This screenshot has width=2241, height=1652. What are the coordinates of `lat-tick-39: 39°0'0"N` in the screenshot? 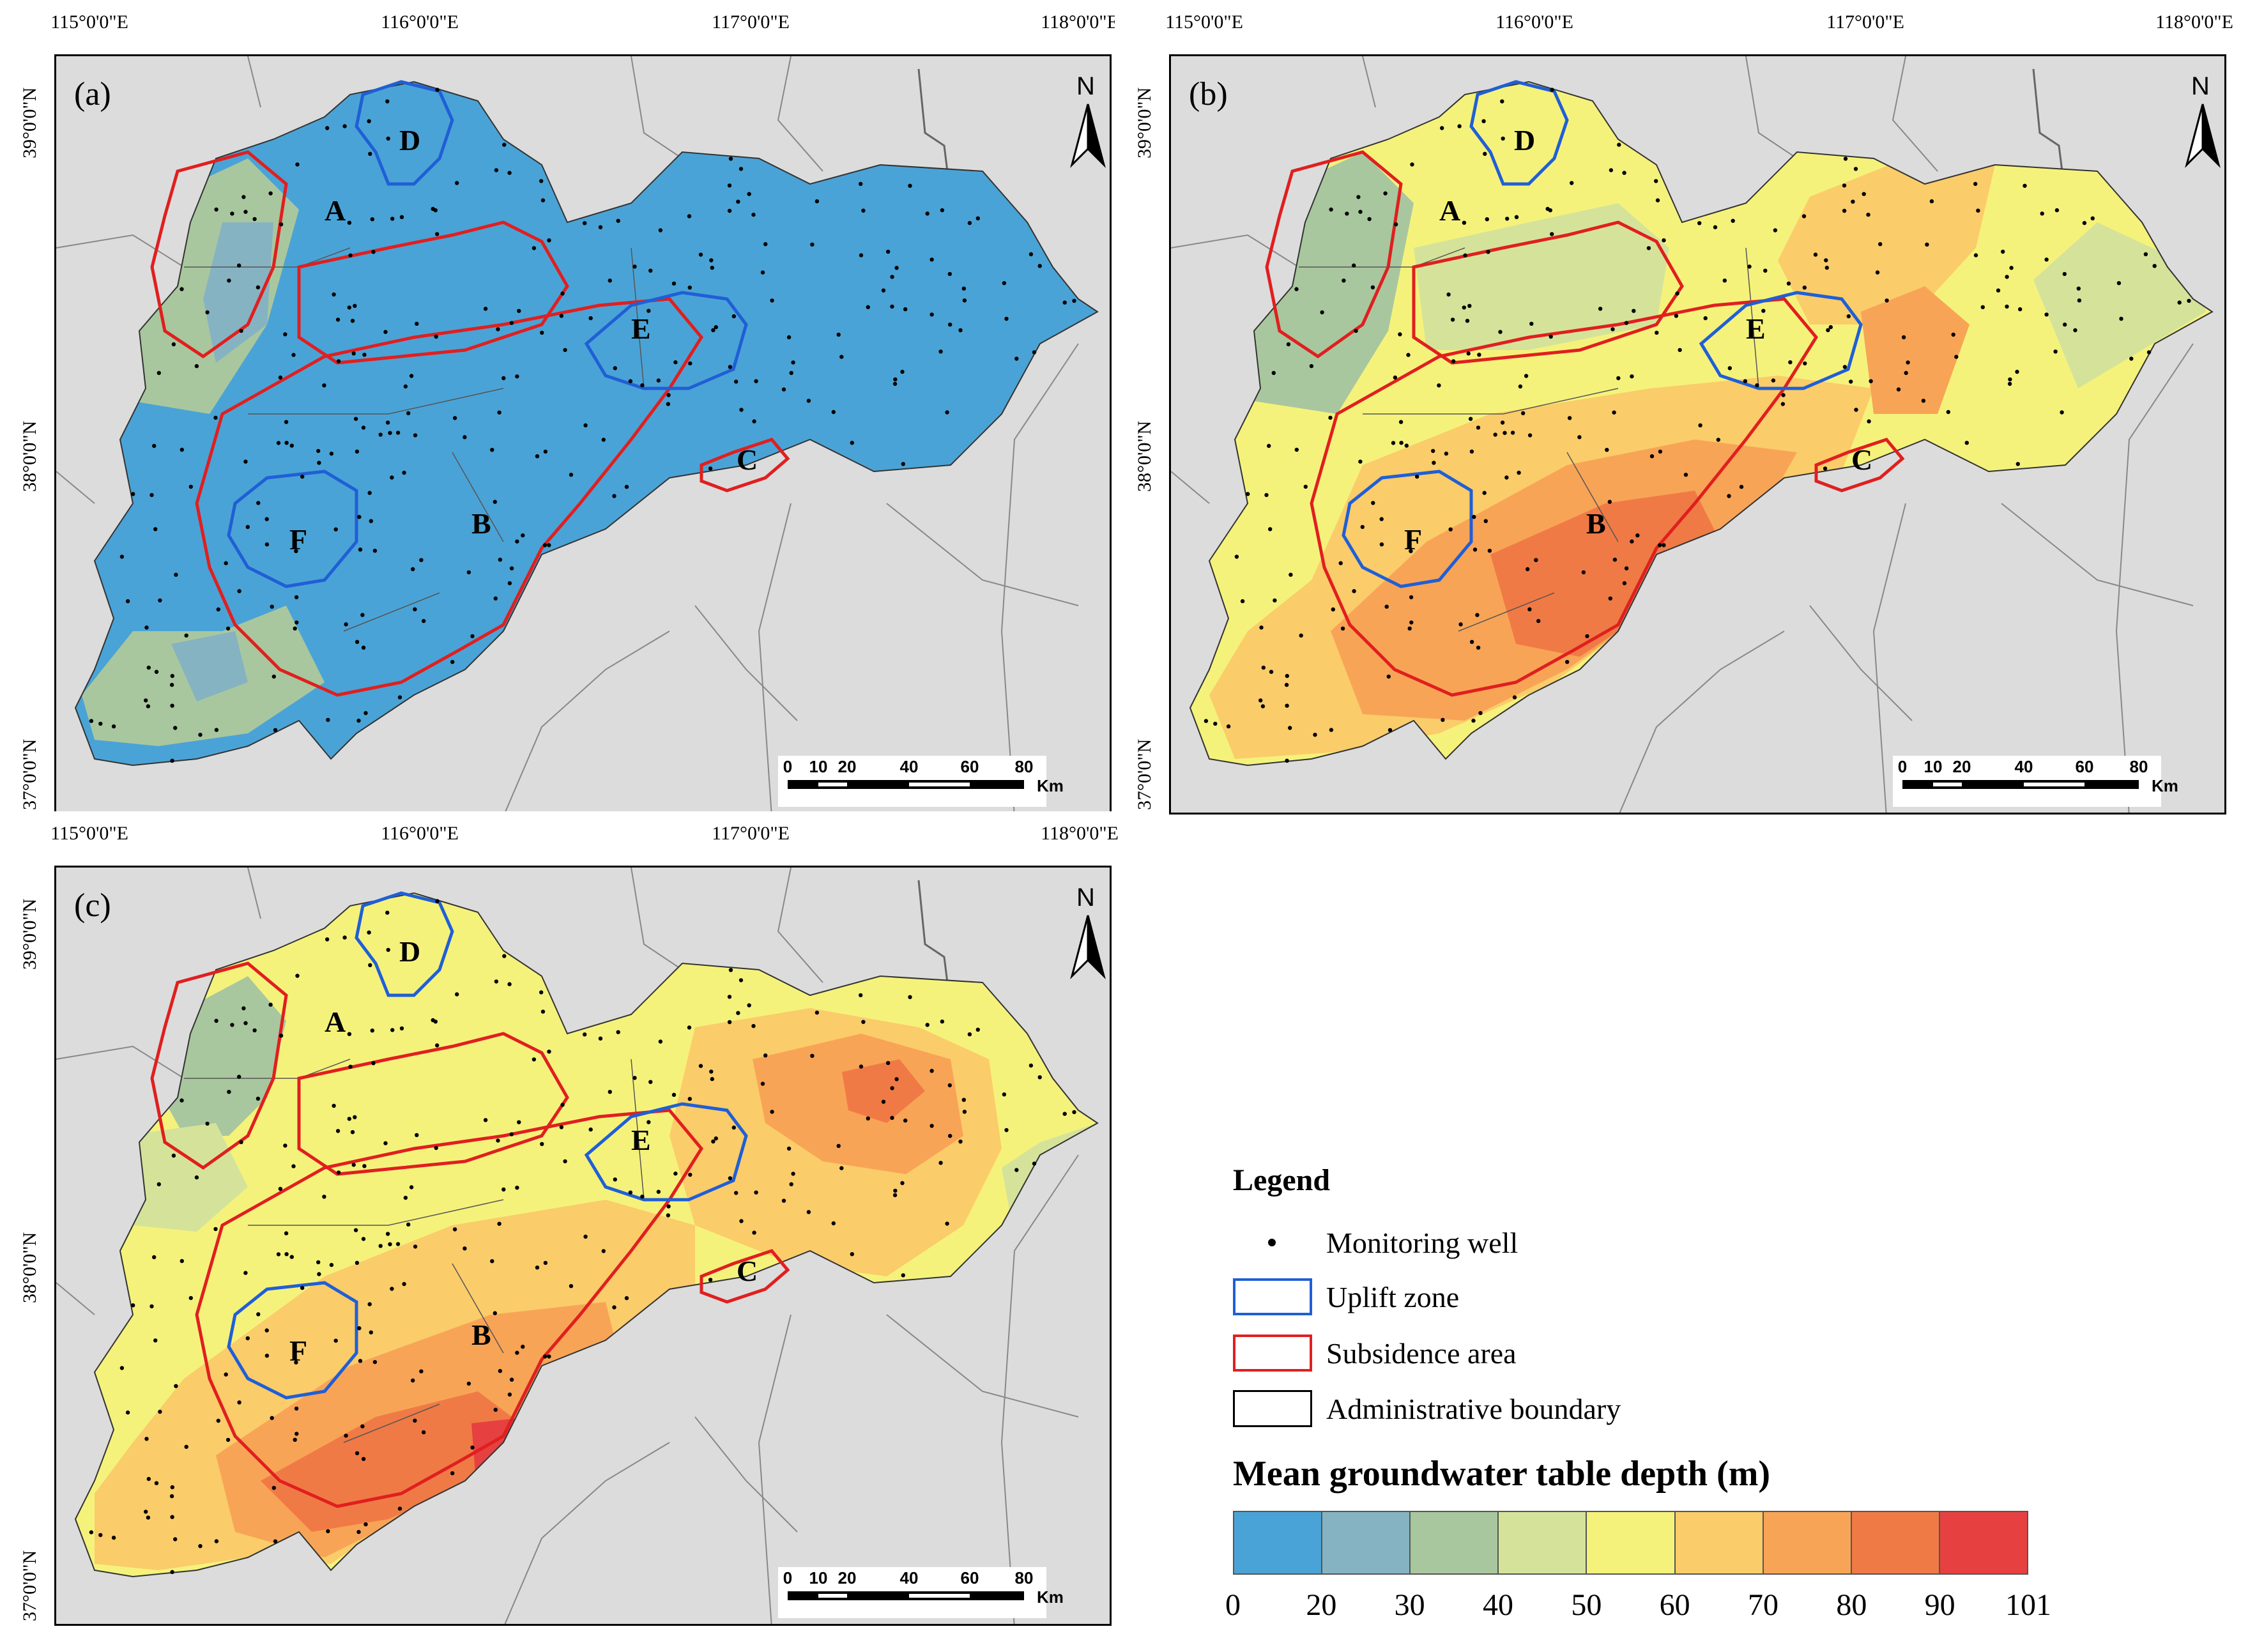 It's located at (1144, 123).